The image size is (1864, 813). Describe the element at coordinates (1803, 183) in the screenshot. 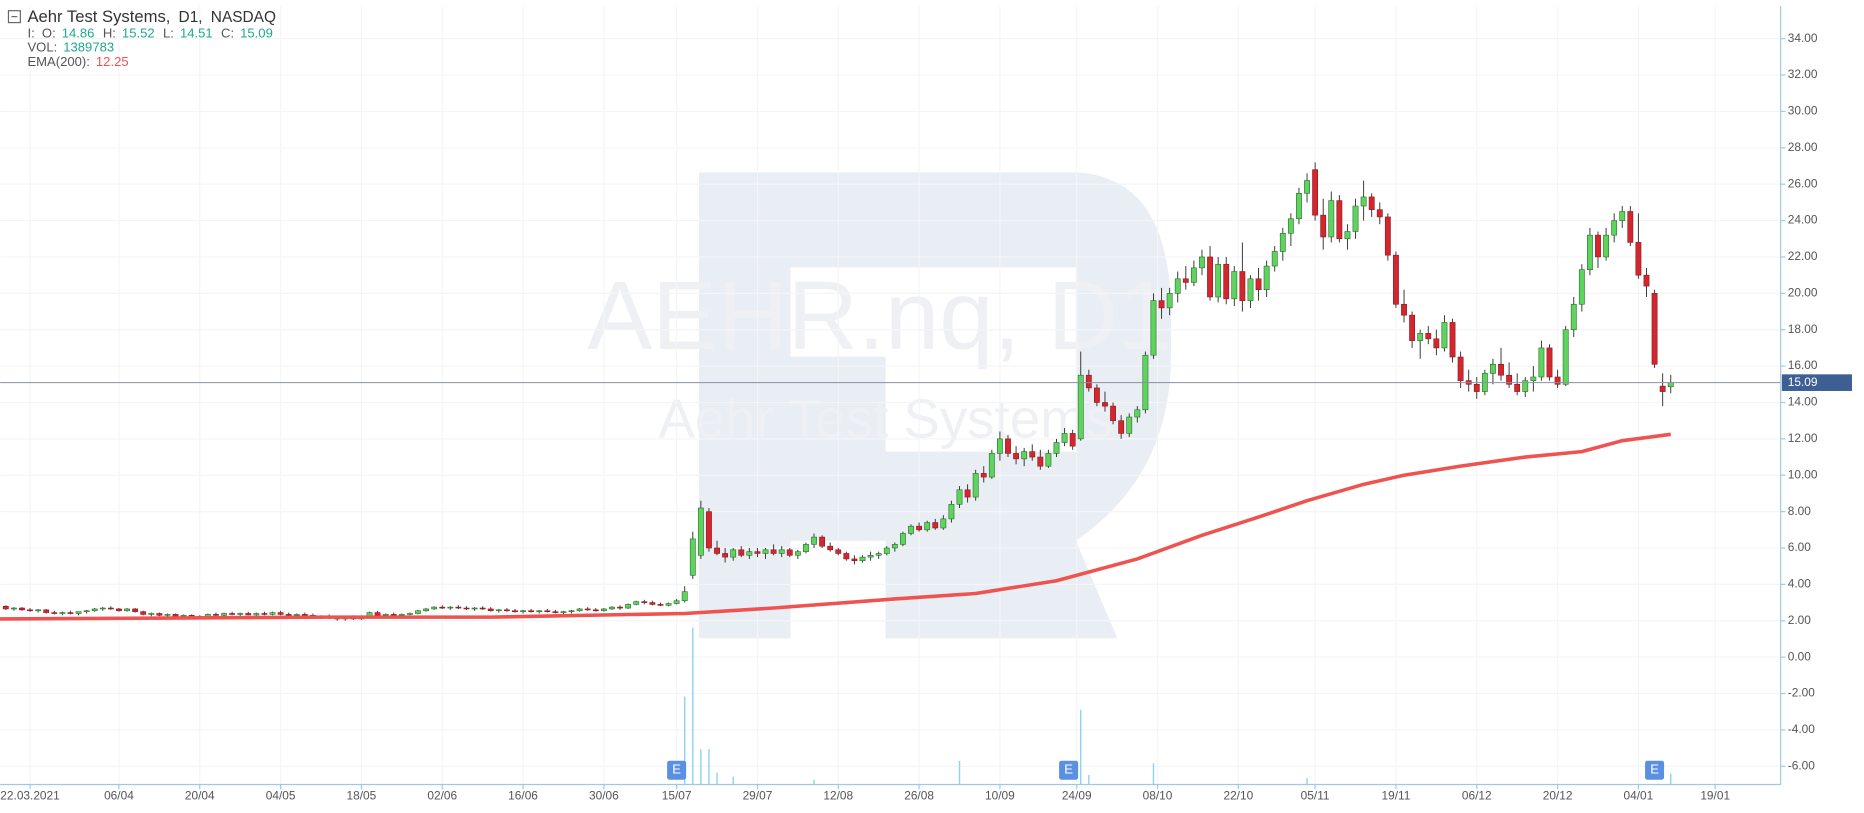

I see `y-tick-label: 26.00` at that location.